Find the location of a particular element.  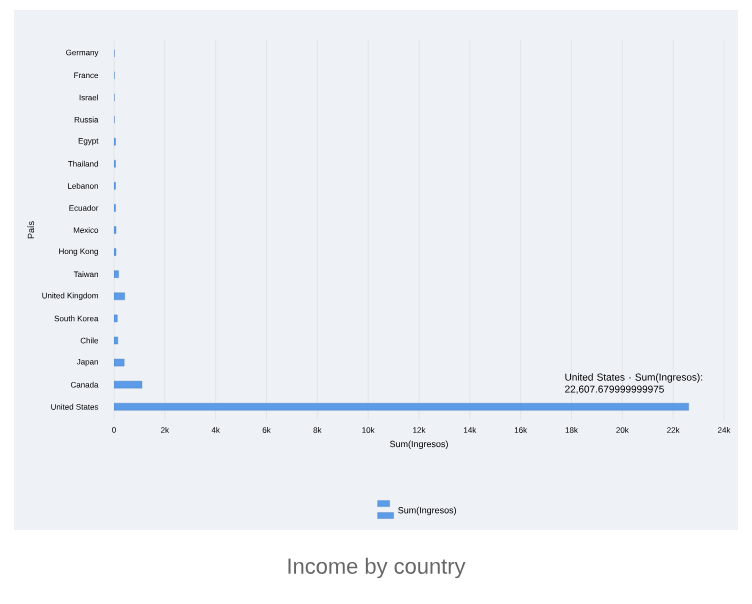

text: Income by country is located at coordinates (377, 568).